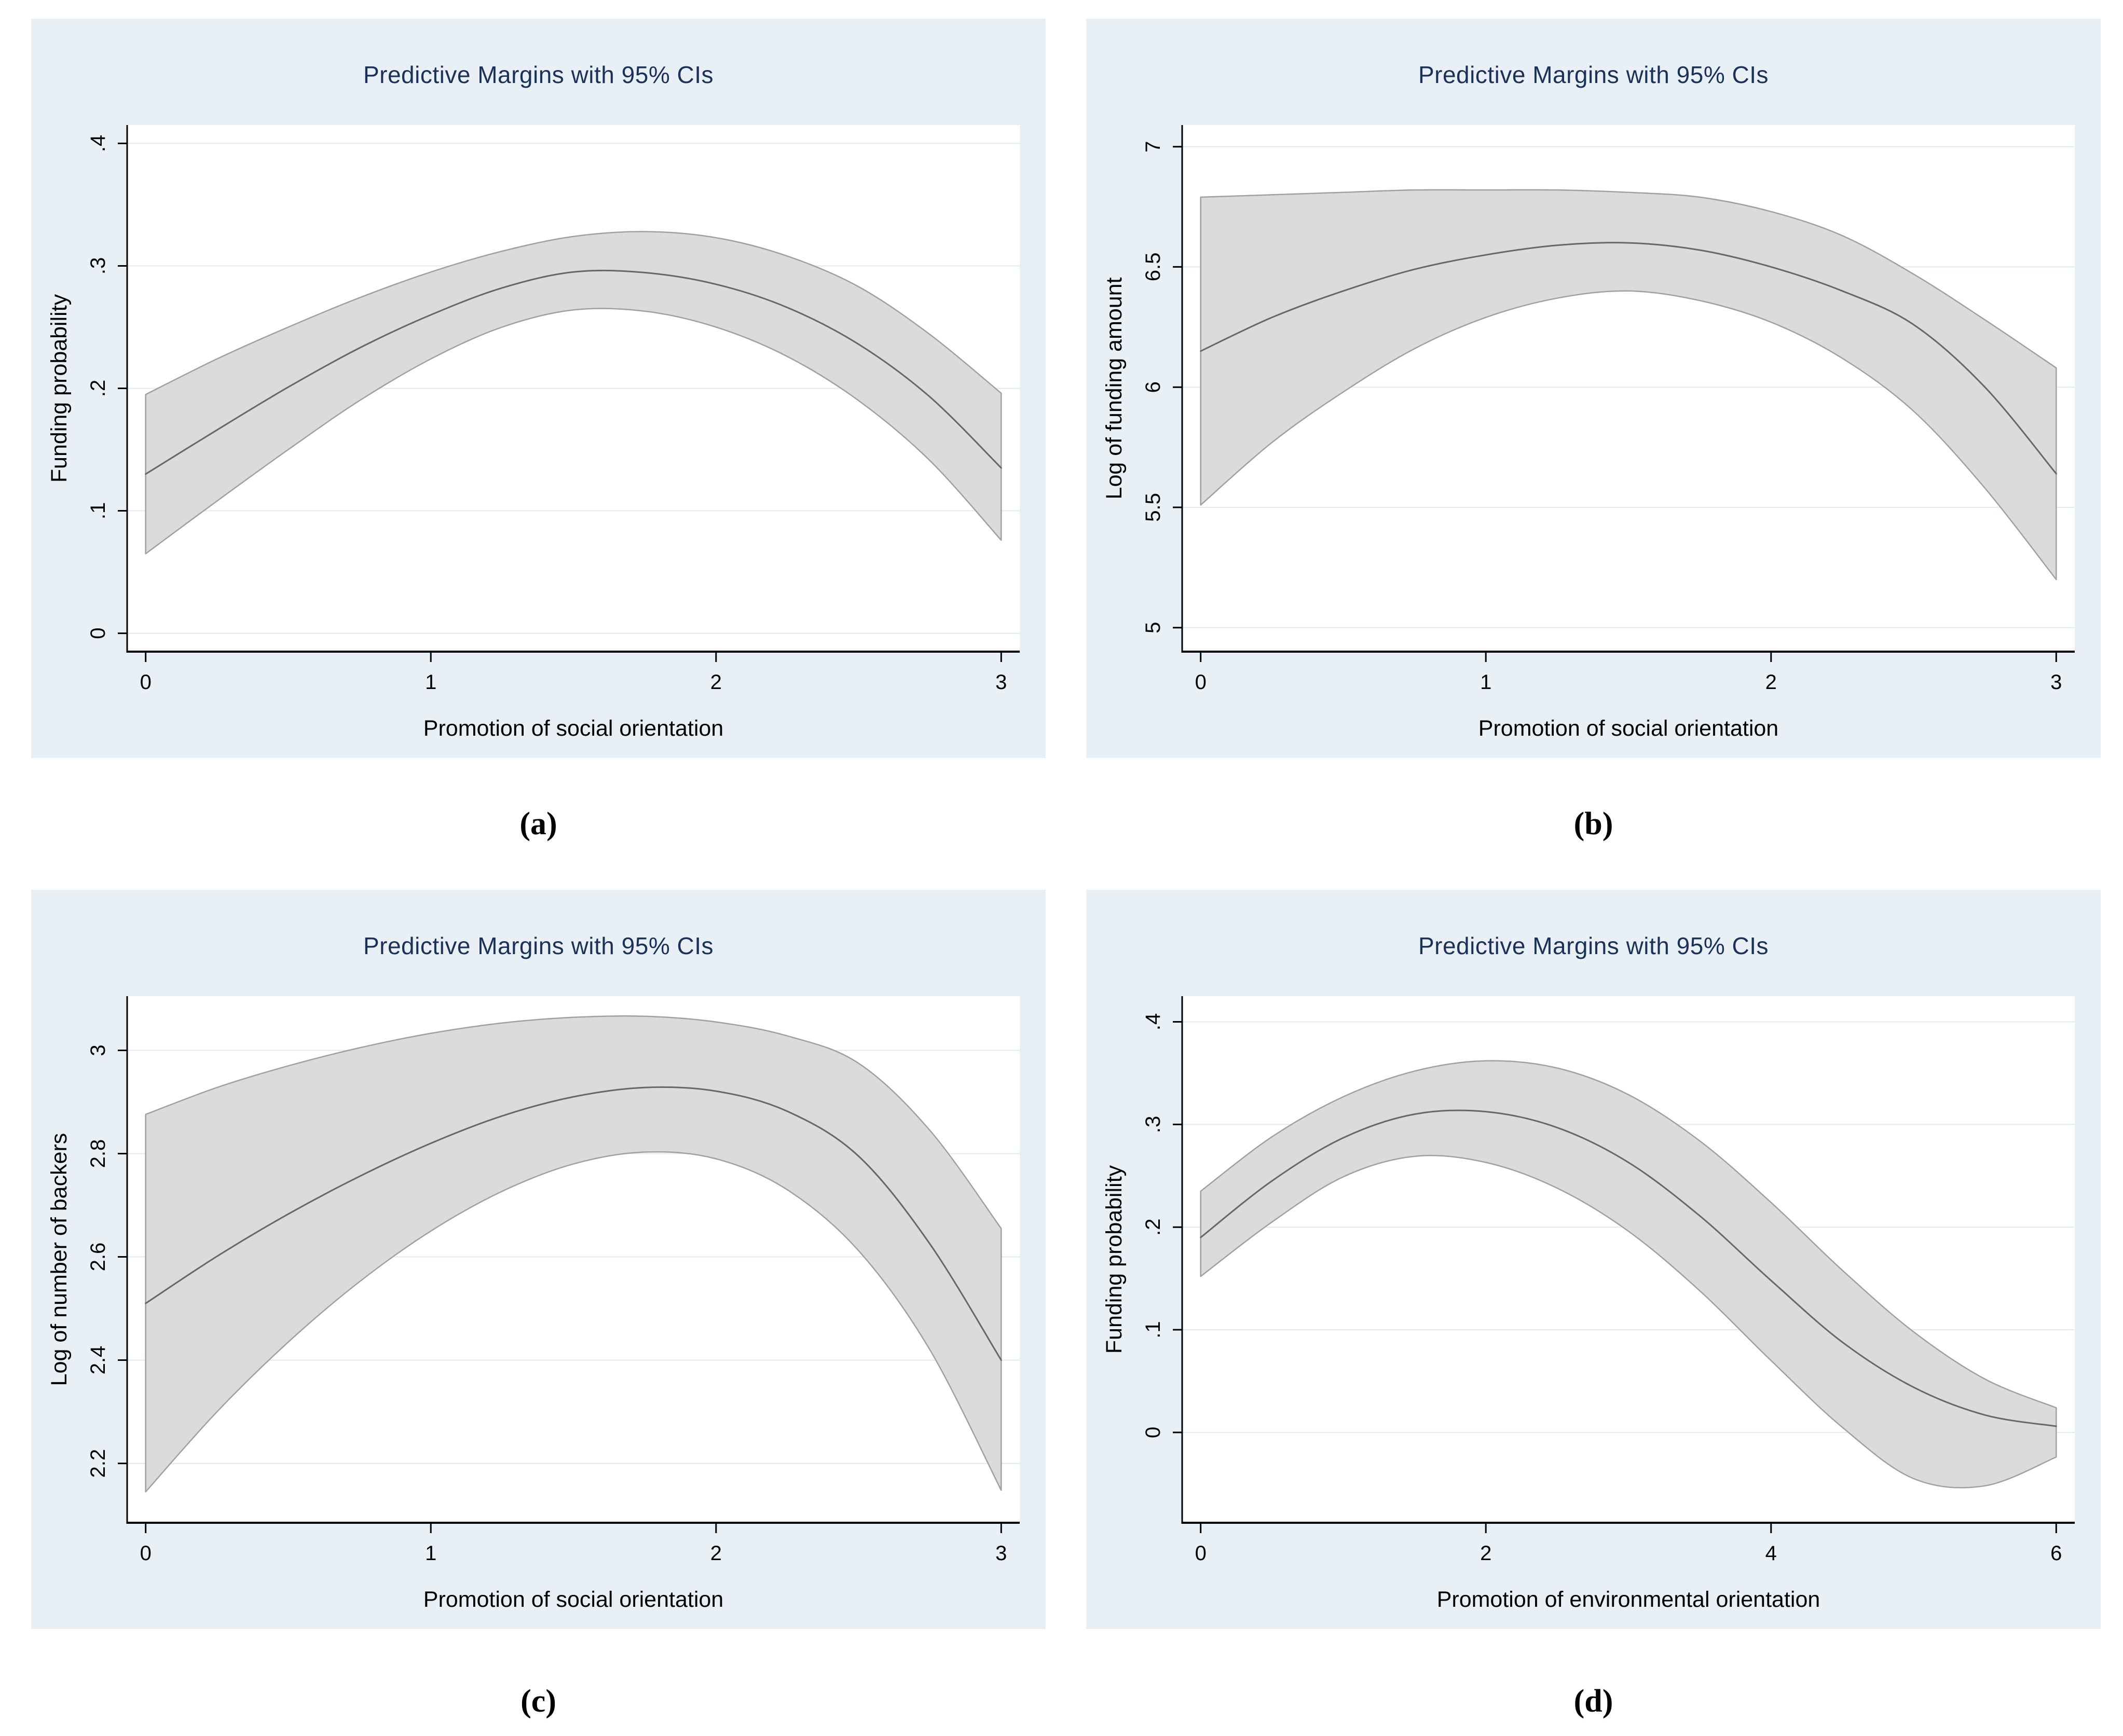 The image size is (2123, 1736). What do you see at coordinates (98, 1360) in the screenshot?
I see `y-tick-label: 2.4` at bounding box center [98, 1360].